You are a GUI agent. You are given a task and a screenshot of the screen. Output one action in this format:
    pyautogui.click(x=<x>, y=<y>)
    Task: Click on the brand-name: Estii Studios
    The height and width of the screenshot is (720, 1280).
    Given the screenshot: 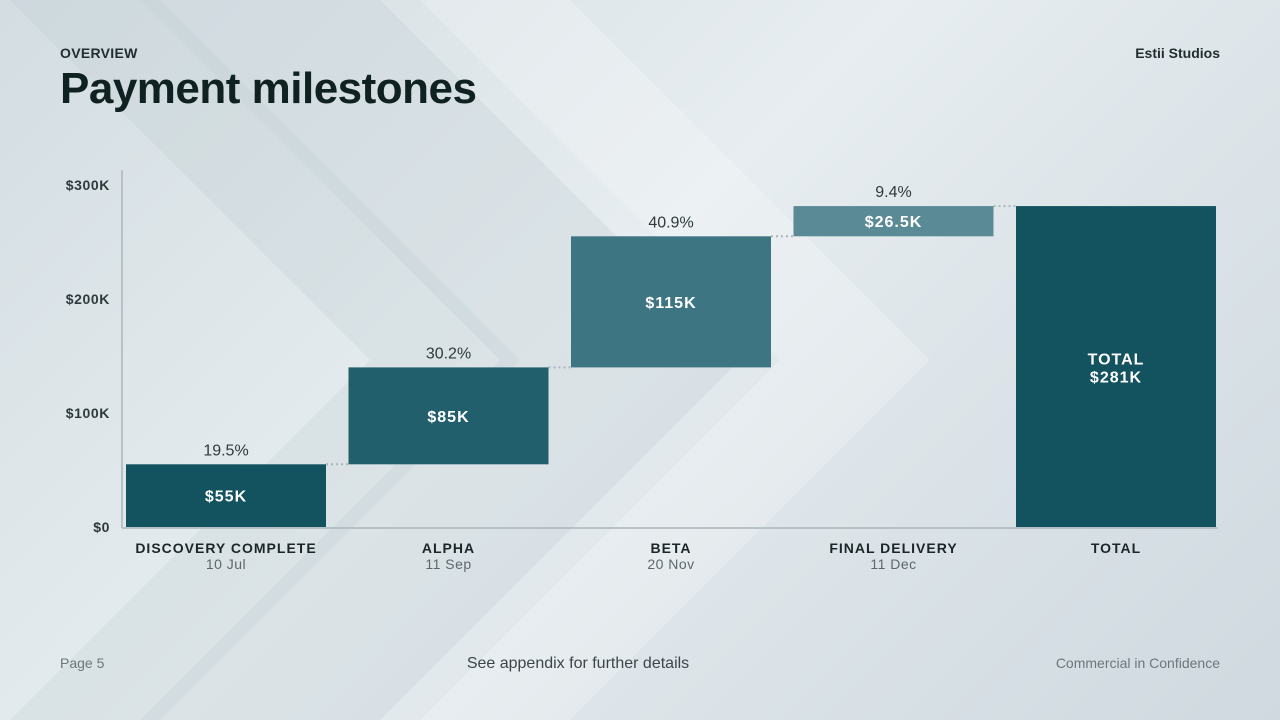 What is the action you would take?
    pyautogui.click(x=1177, y=53)
    